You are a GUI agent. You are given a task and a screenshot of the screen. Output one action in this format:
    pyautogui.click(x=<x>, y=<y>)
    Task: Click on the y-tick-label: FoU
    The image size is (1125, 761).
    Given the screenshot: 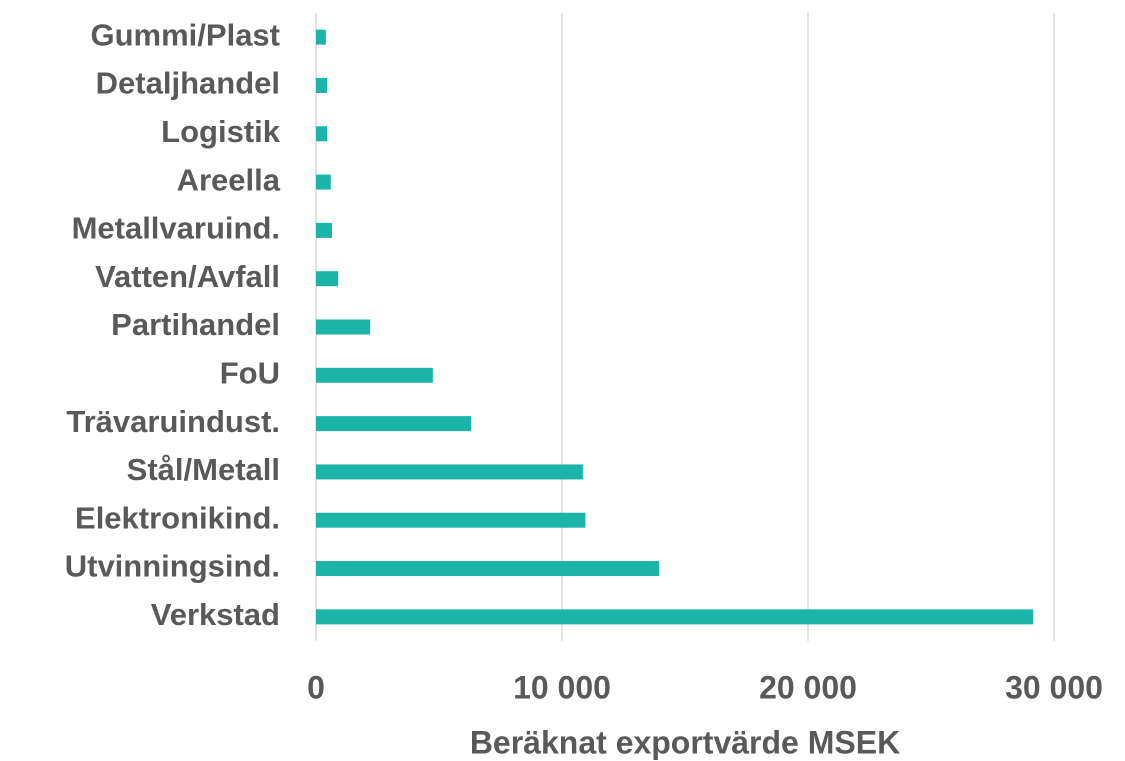 What is the action you would take?
    pyautogui.click(x=250, y=372)
    